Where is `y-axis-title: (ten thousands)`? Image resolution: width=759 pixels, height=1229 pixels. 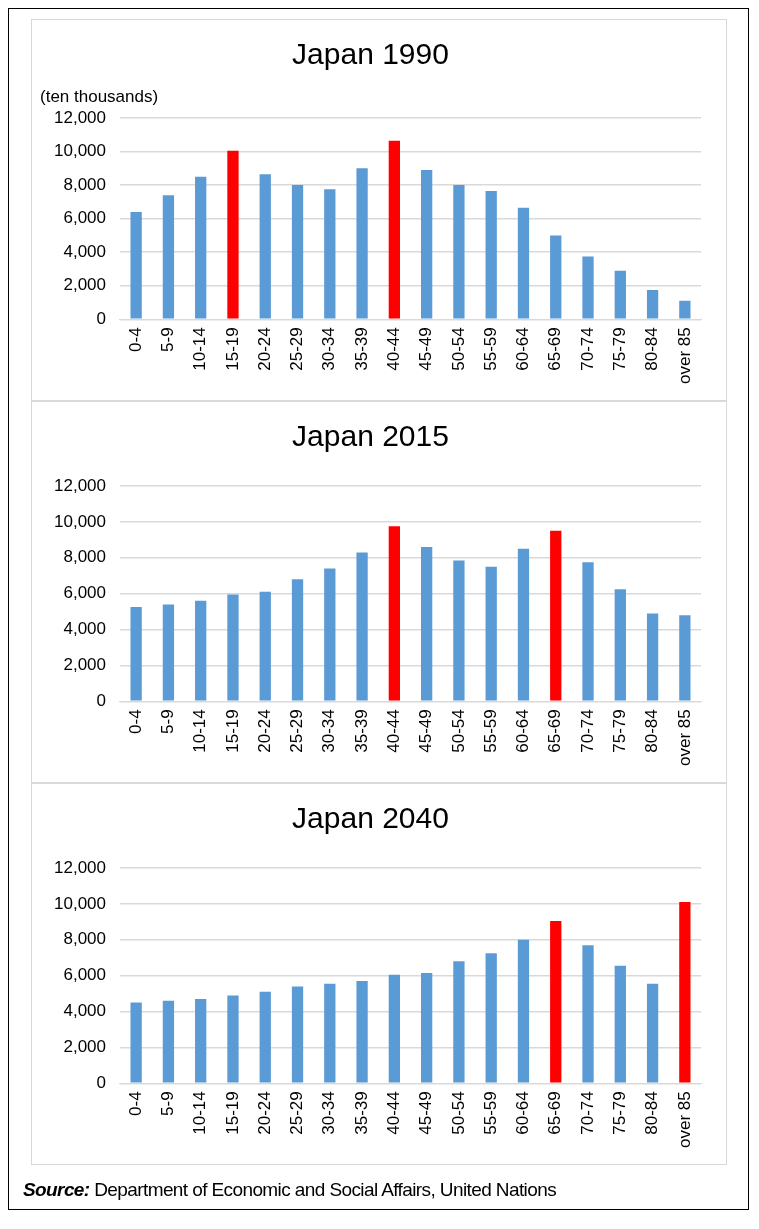
y-axis-title: (ten thousands) is located at coordinates (98, 97).